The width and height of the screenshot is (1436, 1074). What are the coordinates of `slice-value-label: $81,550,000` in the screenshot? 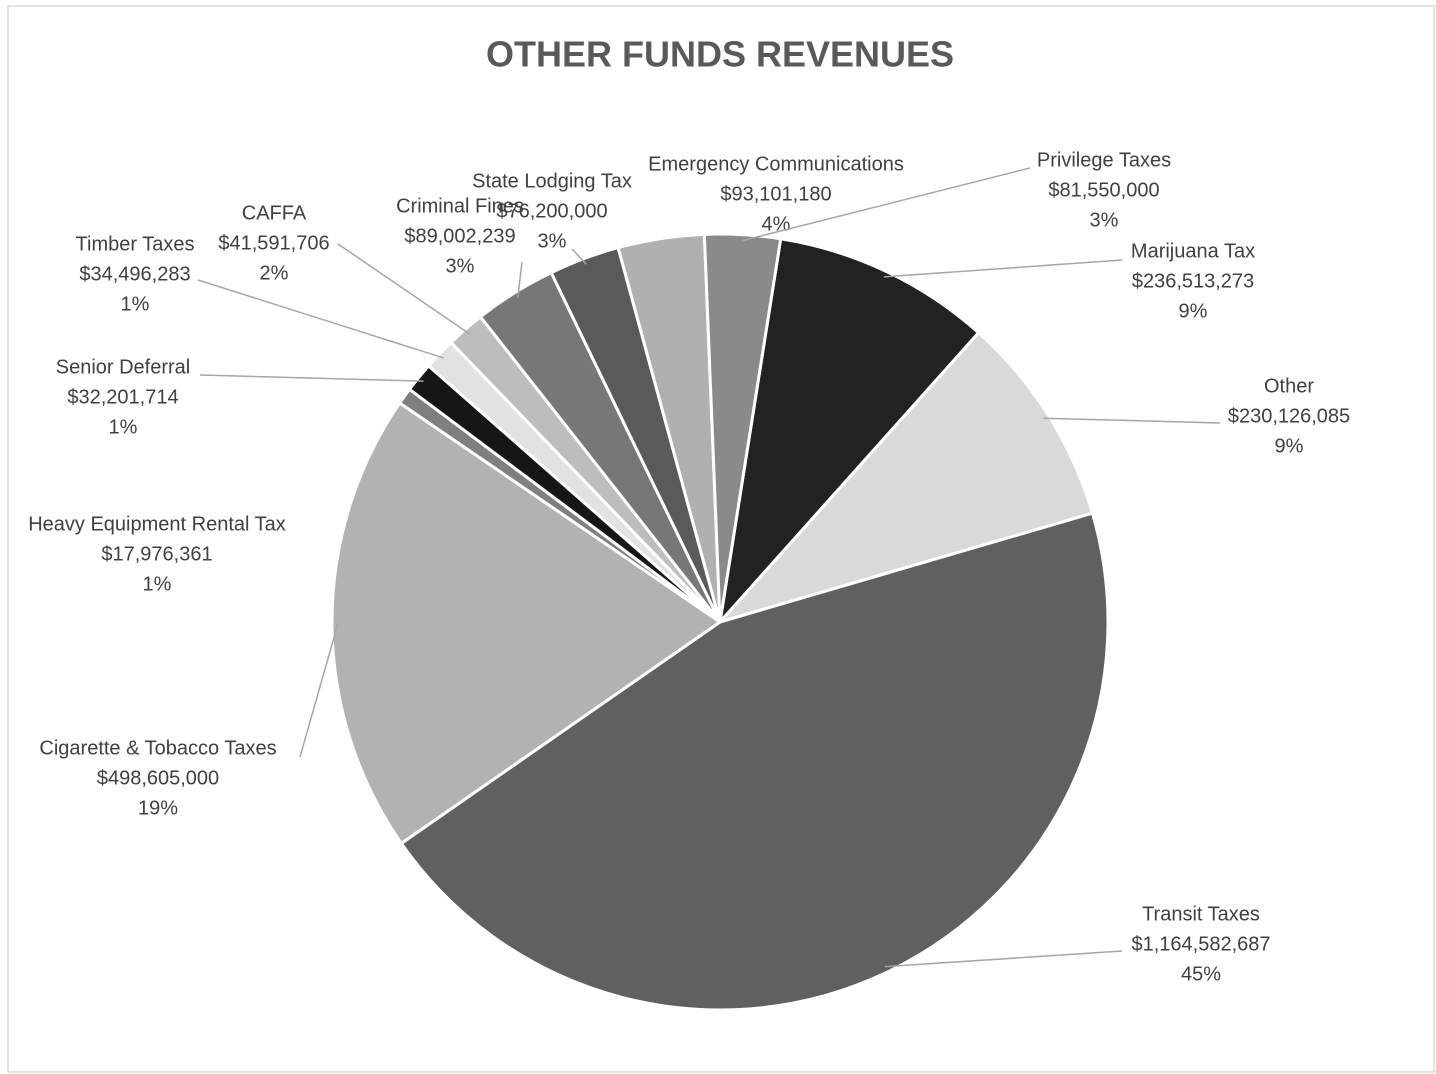 It's located at (1103, 190).